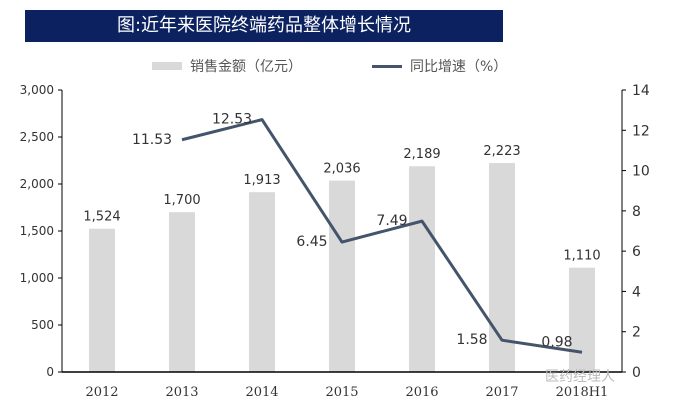 This screenshot has height=407, width=681. Describe the element at coordinates (636, 373) in the screenshot. I see `right-tick-label: 0` at that location.